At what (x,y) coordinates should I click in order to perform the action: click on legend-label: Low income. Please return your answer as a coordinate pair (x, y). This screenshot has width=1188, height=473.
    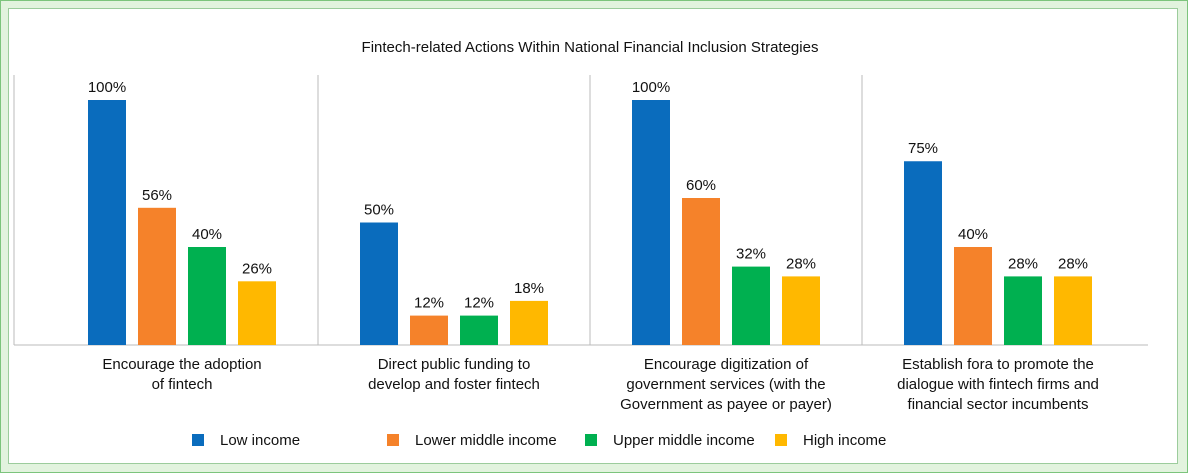
    Looking at the image, I should click on (260, 440).